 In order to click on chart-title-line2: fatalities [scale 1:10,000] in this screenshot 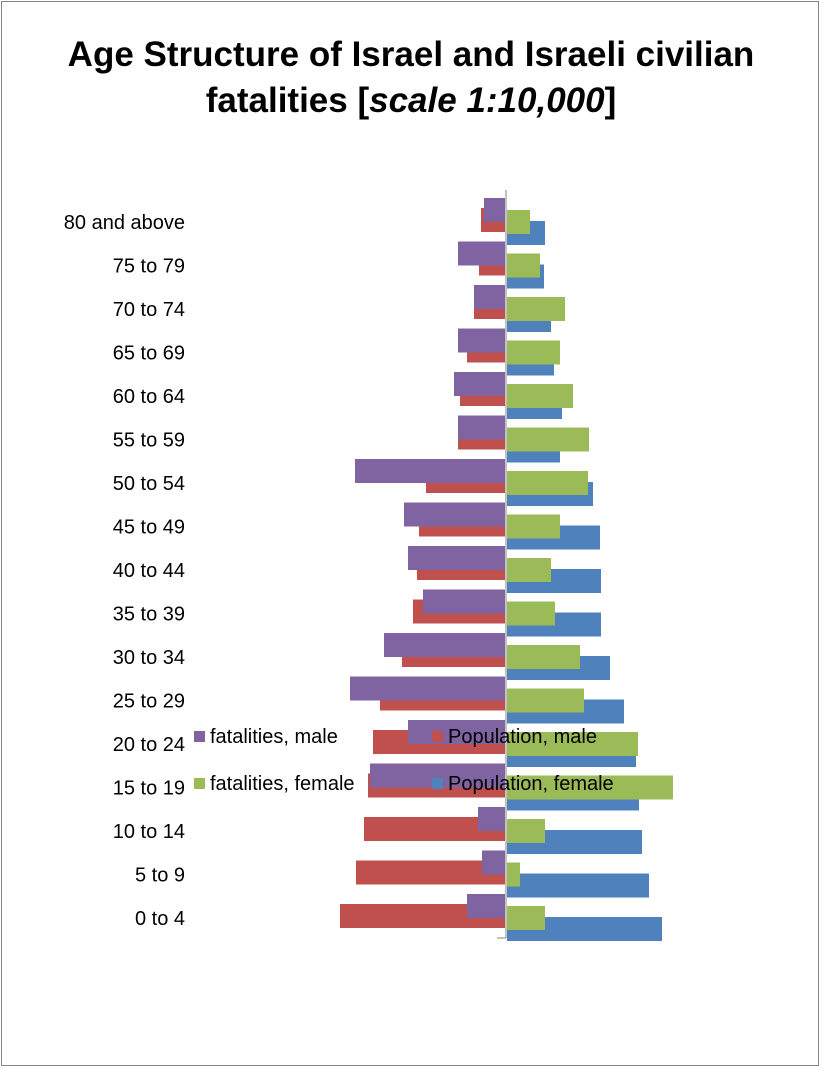, I will do `click(411, 101)`.